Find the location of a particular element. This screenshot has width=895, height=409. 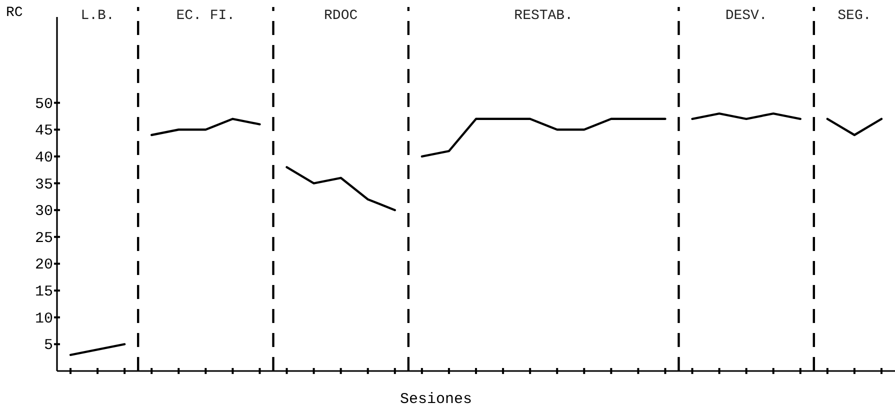

y-tick-label: 45 is located at coordinates (43, 131).